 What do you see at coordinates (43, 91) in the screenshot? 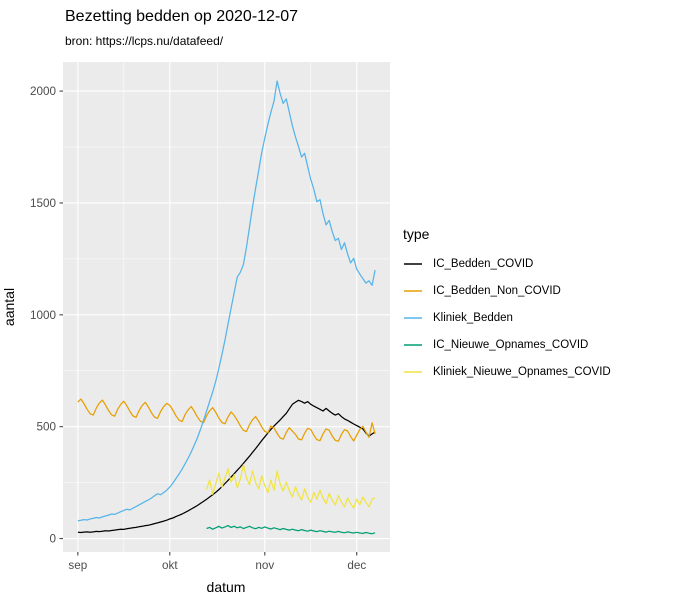
I see `y-tick-label: 2000` at bounding box center [43, 91].